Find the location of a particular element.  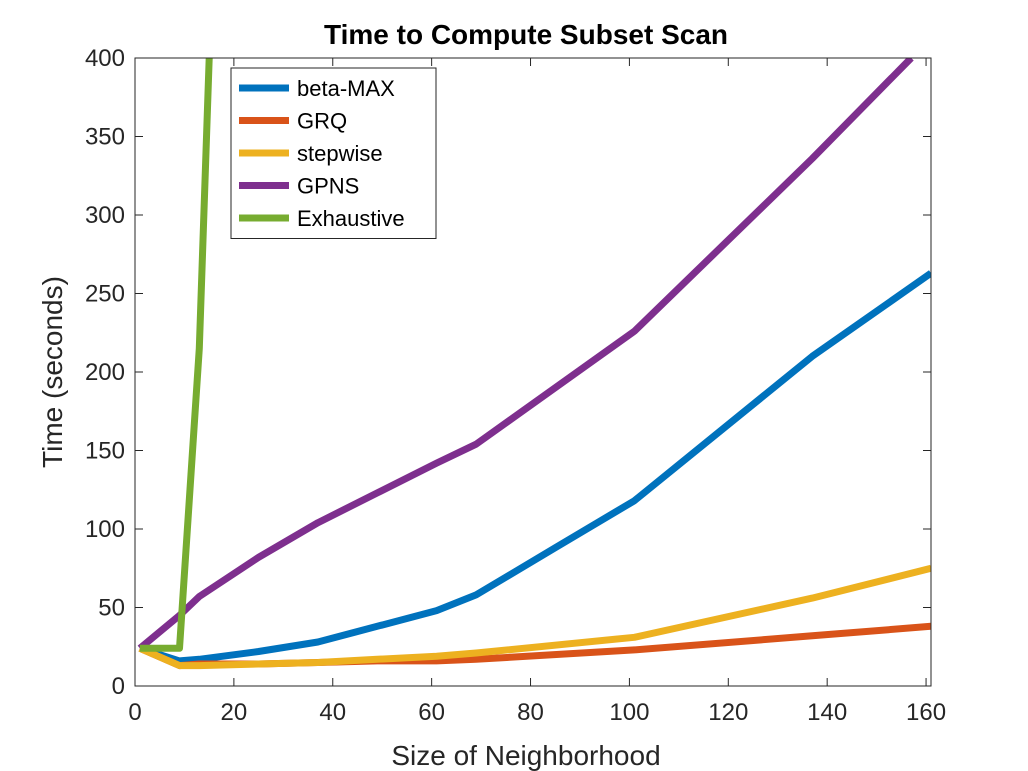

legend-label: Exhaustive is located at coordinates (351, 218).